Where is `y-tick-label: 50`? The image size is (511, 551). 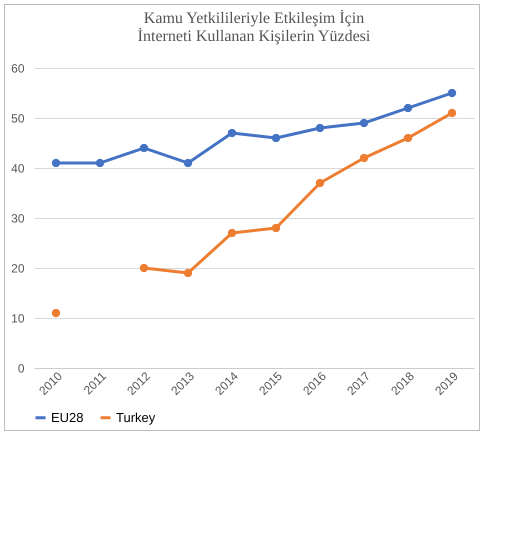 y-tick-label: 50 is located at coordinates (18, 119).